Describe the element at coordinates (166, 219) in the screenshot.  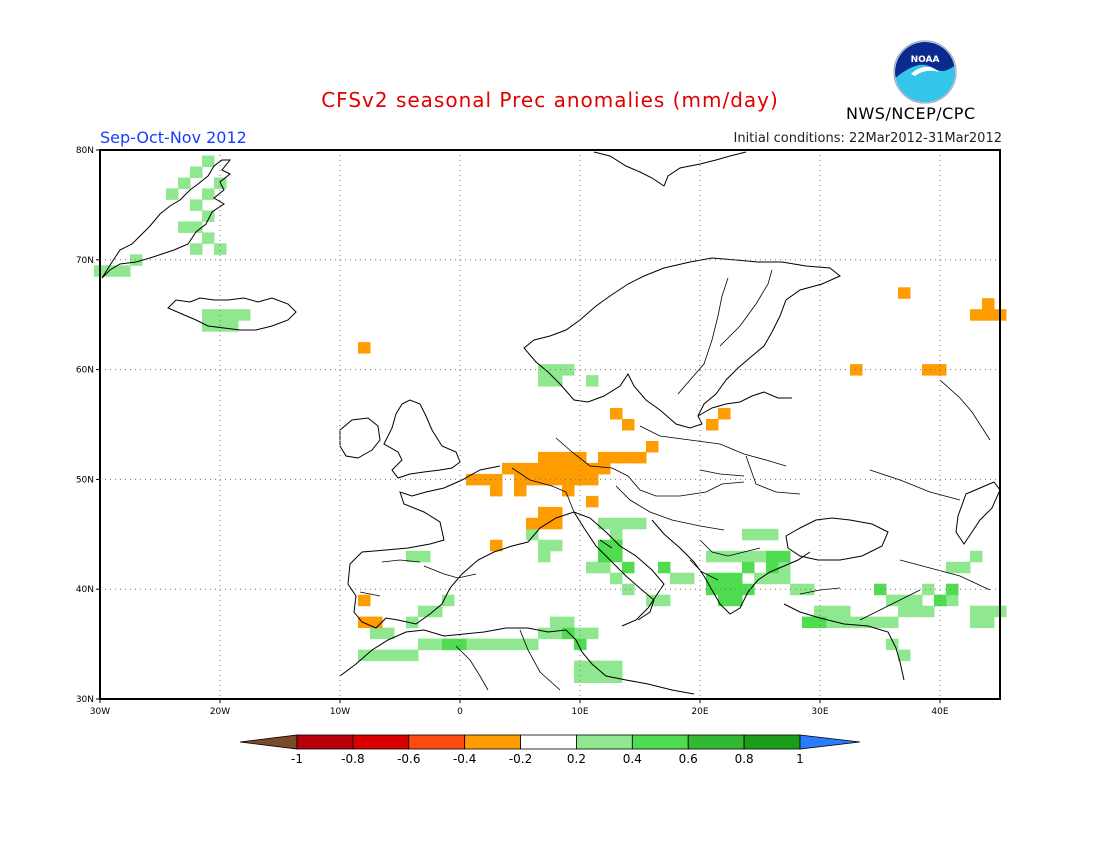
I see `greenland-coast` at that location.